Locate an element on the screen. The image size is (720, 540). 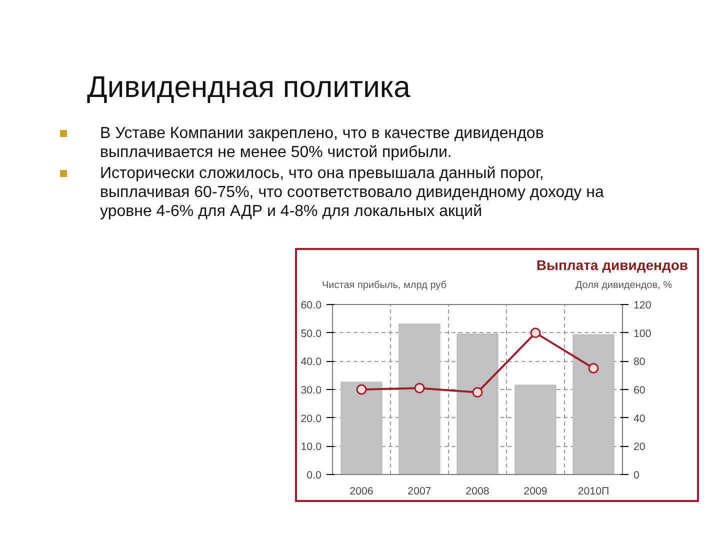
x-tick-label: 2006 is located at coordinates (362, 492).